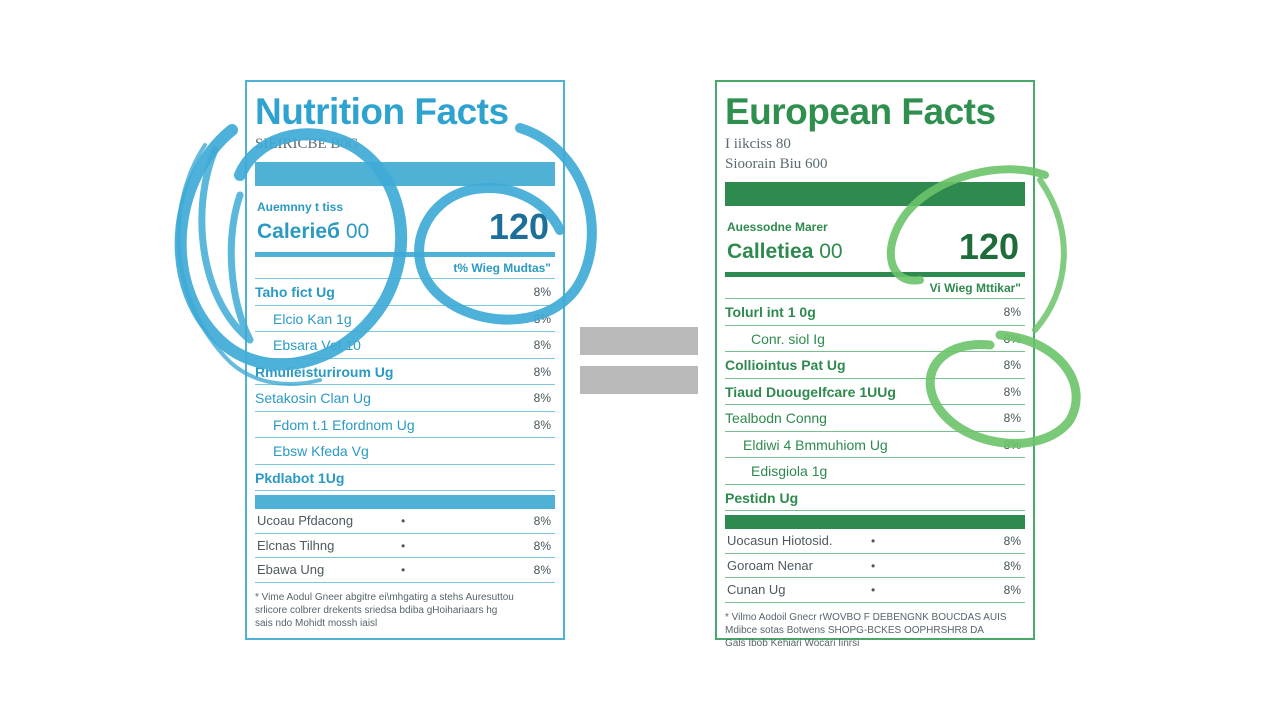  What do you see at coordinates (405, 502) in the screenshot?
I see `us-vitamin-divider` at bounding box center [405, 502].